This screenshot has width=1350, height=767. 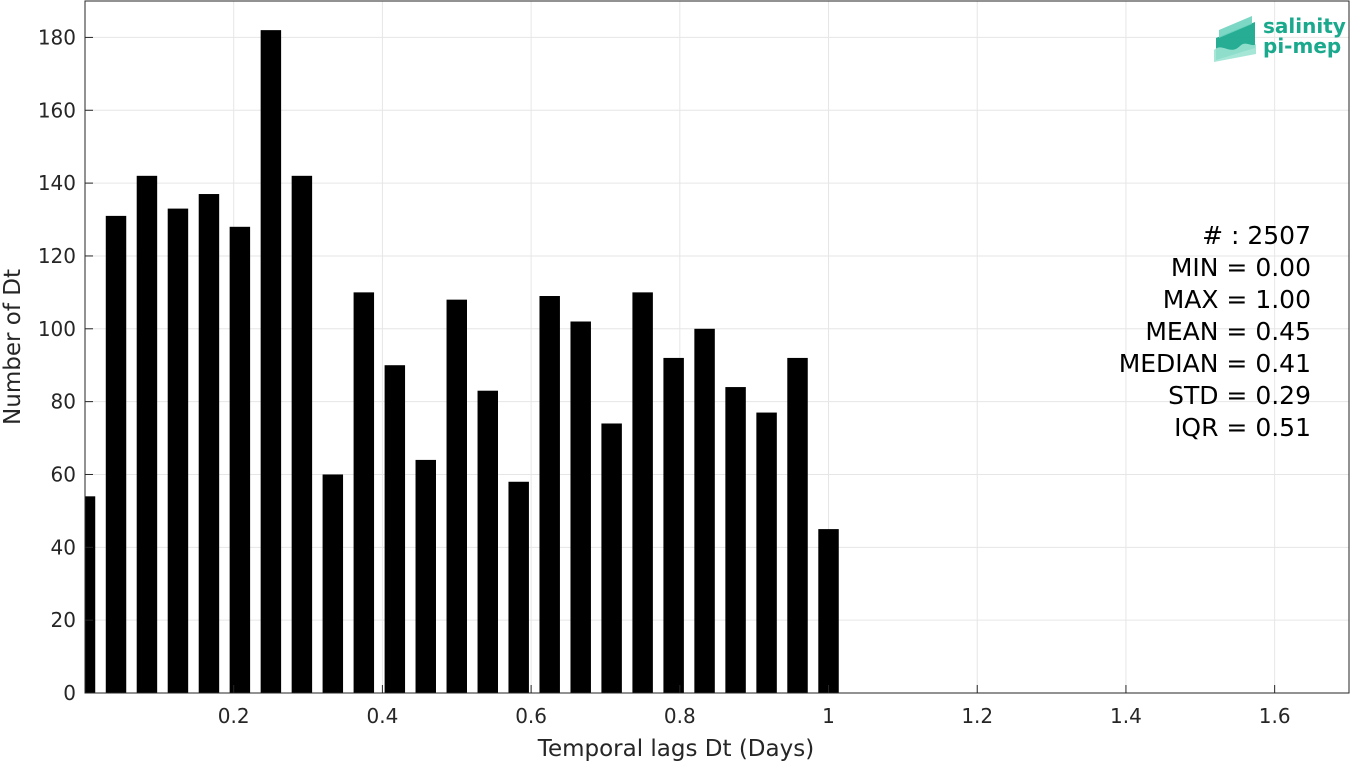 What do you see at coordinates (1235, 39) in the screenshot?
I see `wave-logo-icon` at bounding box center [1235, 39].